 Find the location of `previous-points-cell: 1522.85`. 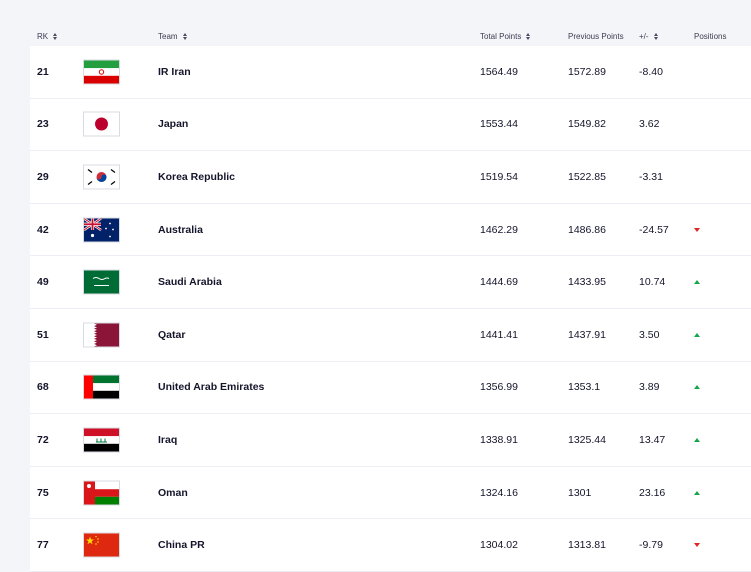

previous-points-cell: 1522.85 is located at coordinates (587, 176).